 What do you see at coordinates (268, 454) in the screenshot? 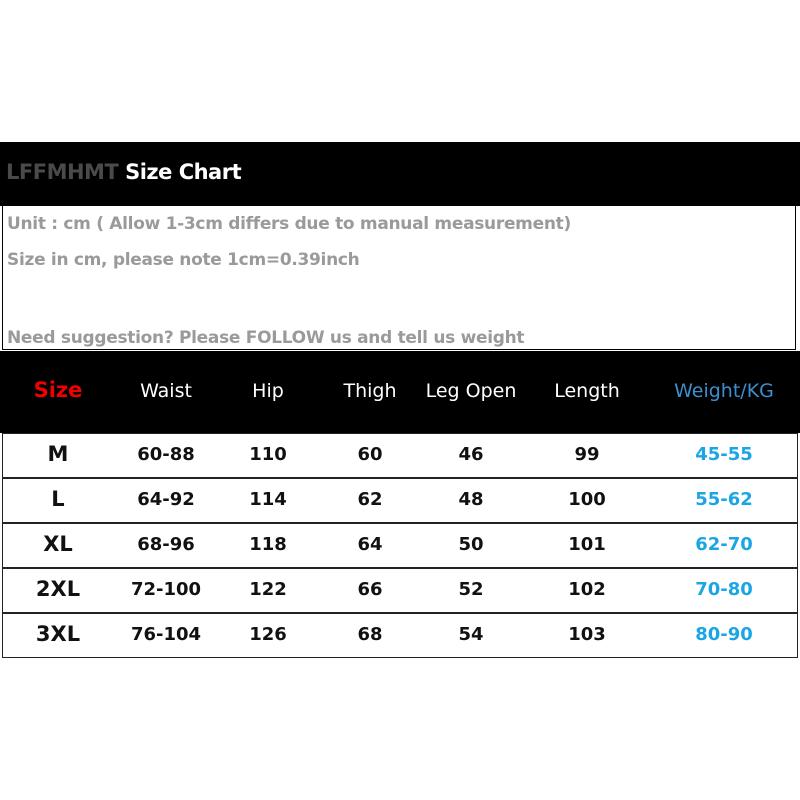
I see `cell-hip: 110` at bounding box center [268, 454].